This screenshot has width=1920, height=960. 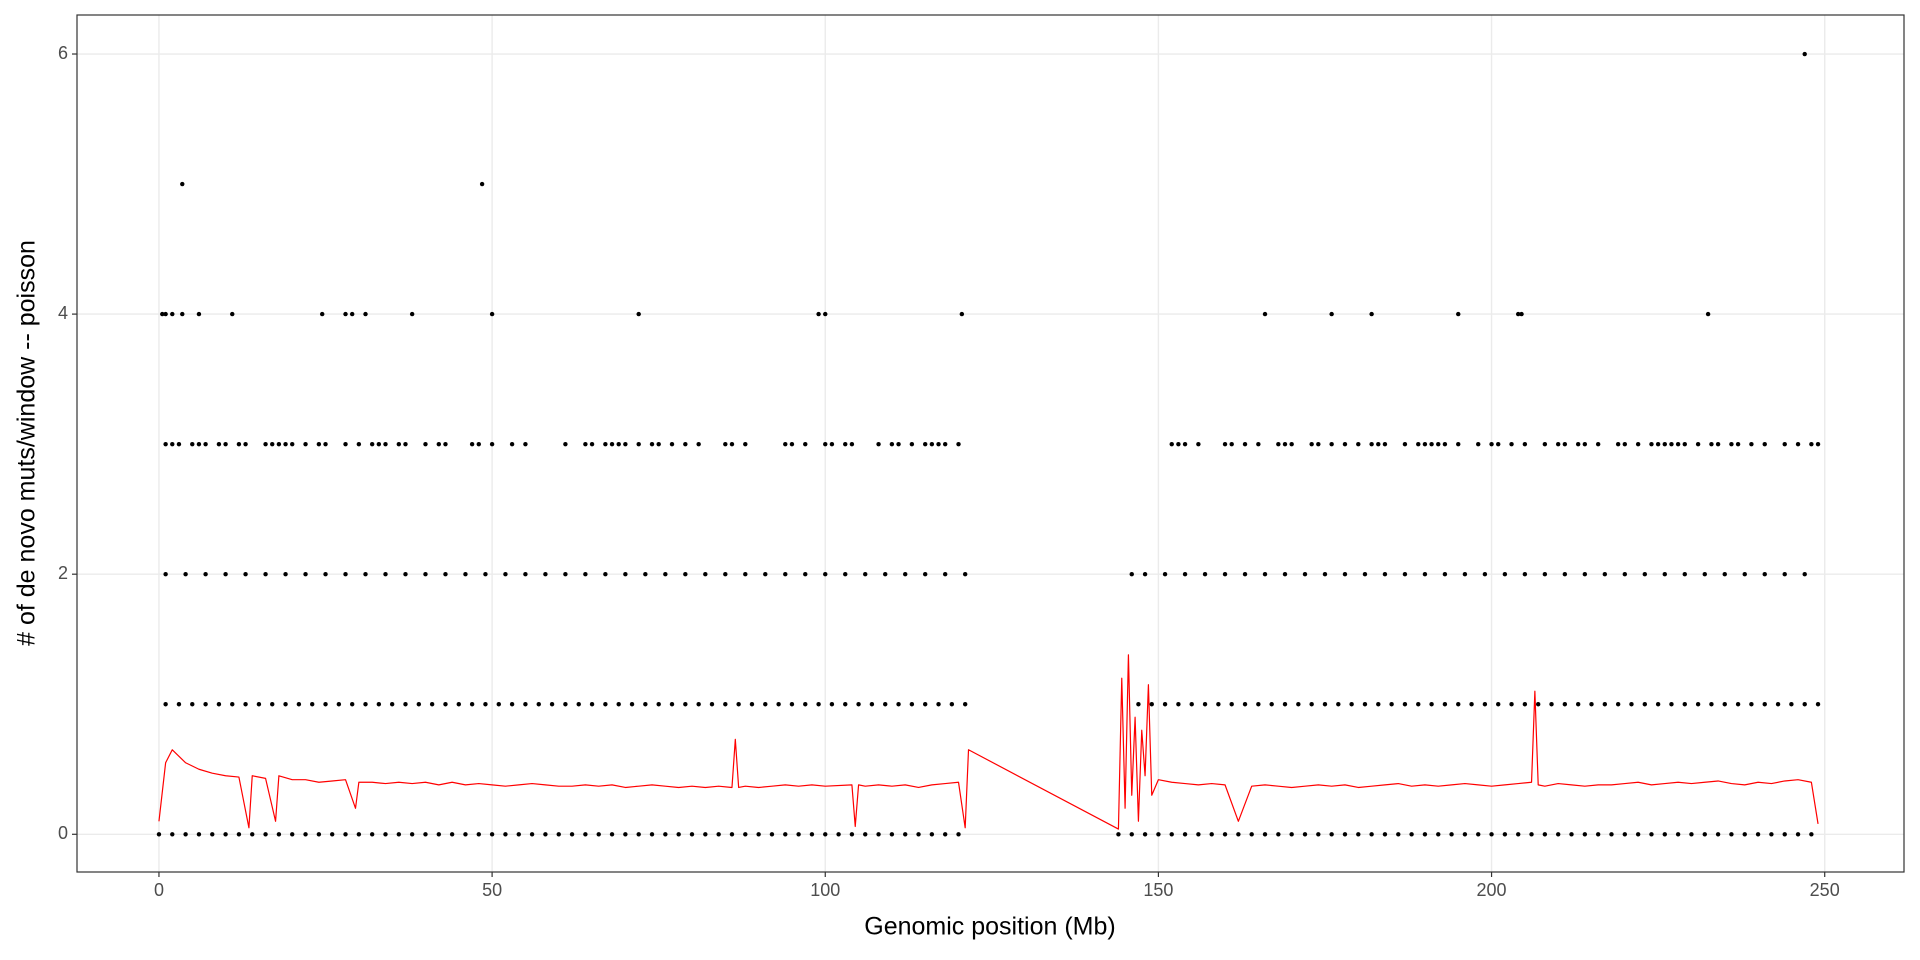 What do you see at coordinates (63, 833) in the screenshot?
I see `y-tick-label: 0` at bounding box center [63, 833].